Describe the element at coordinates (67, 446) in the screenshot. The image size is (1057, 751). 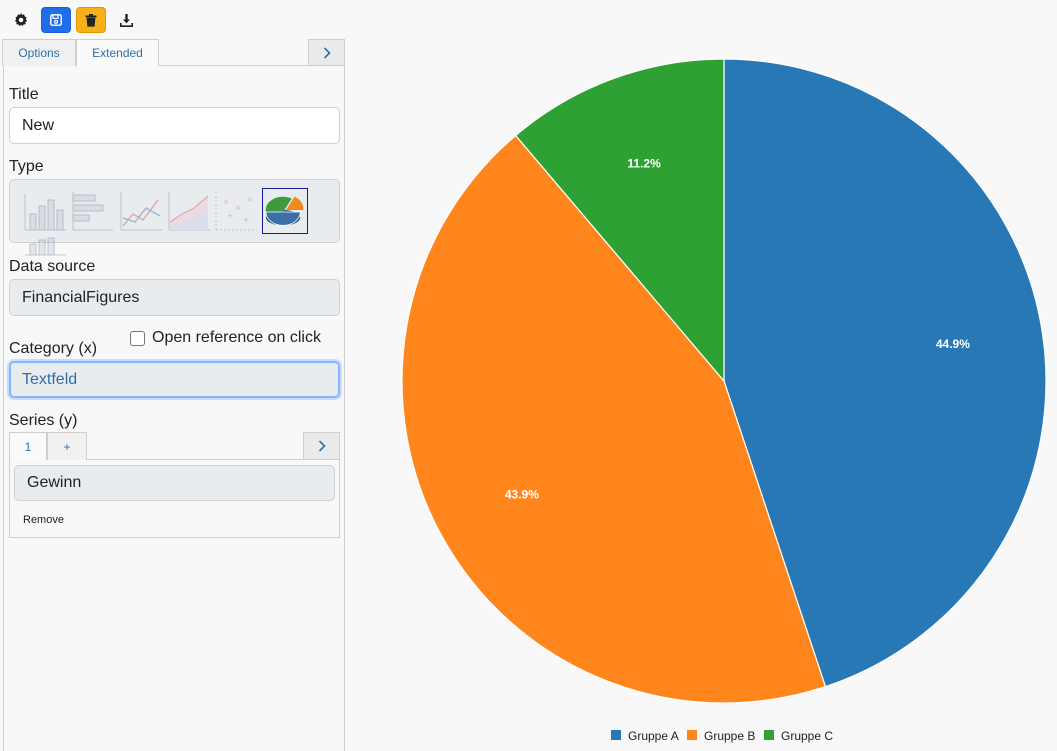
I see `add-series-tab: +` at that location.